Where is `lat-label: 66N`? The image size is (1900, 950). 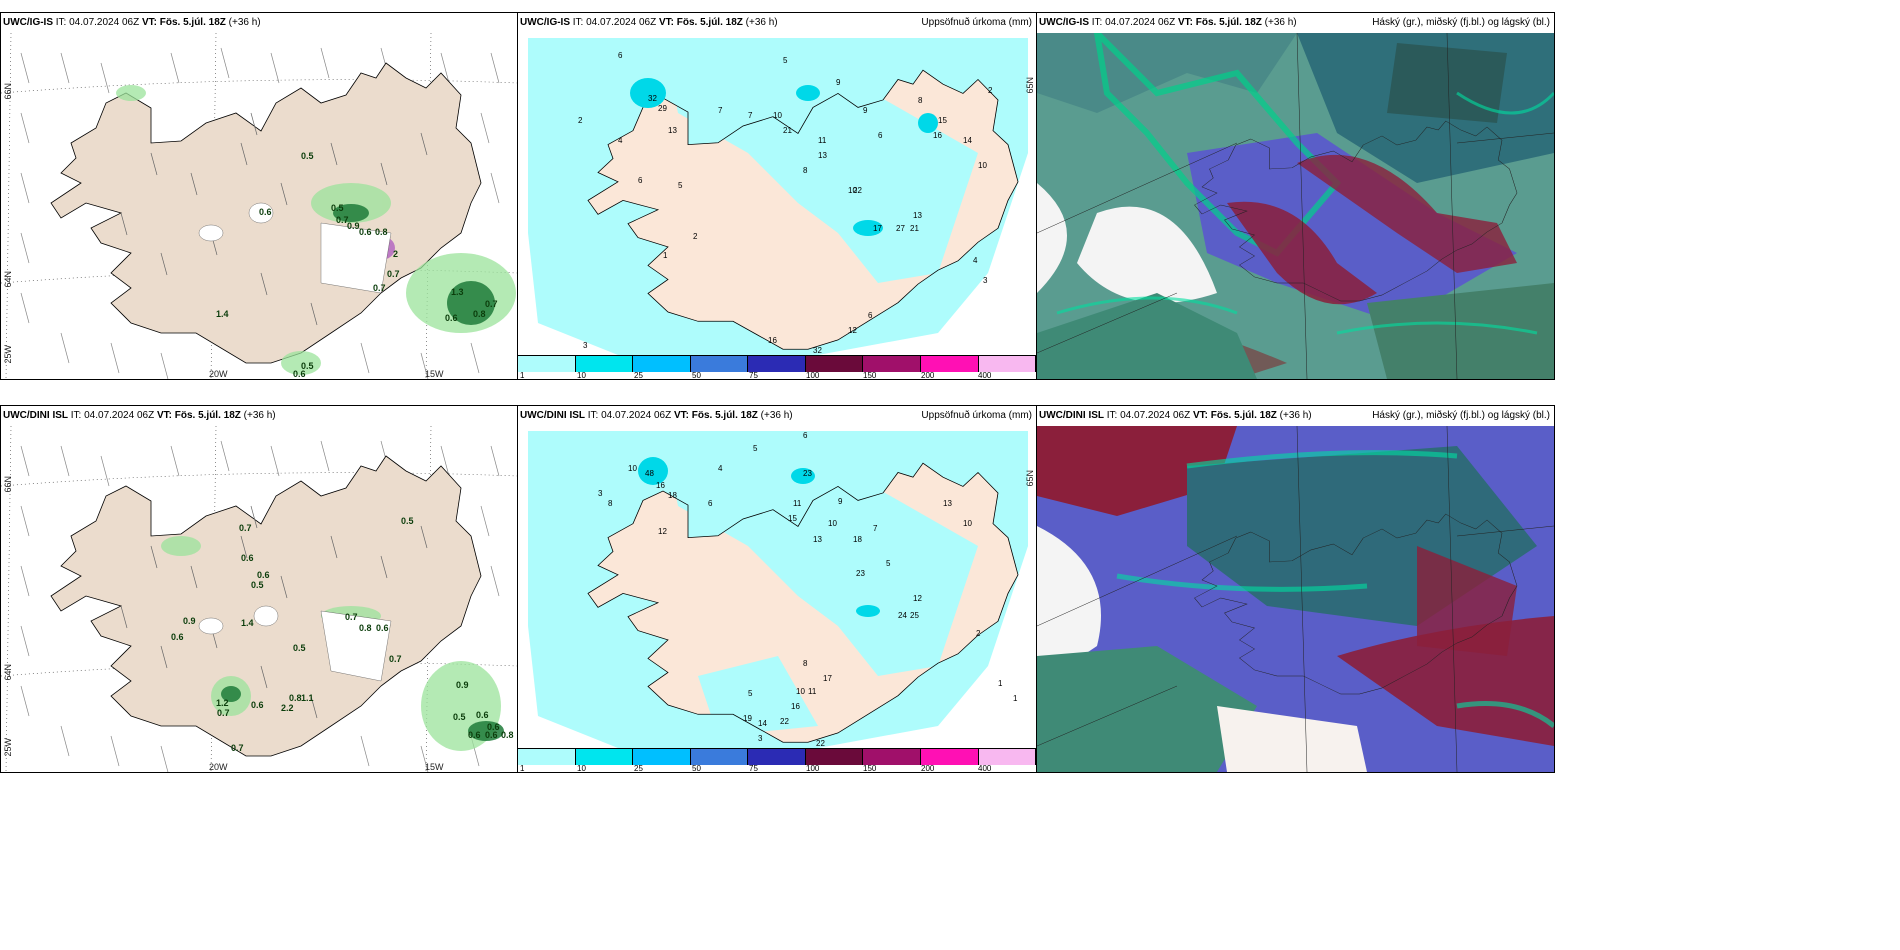
lat-label: 66N is located at coordinates (8, 484).